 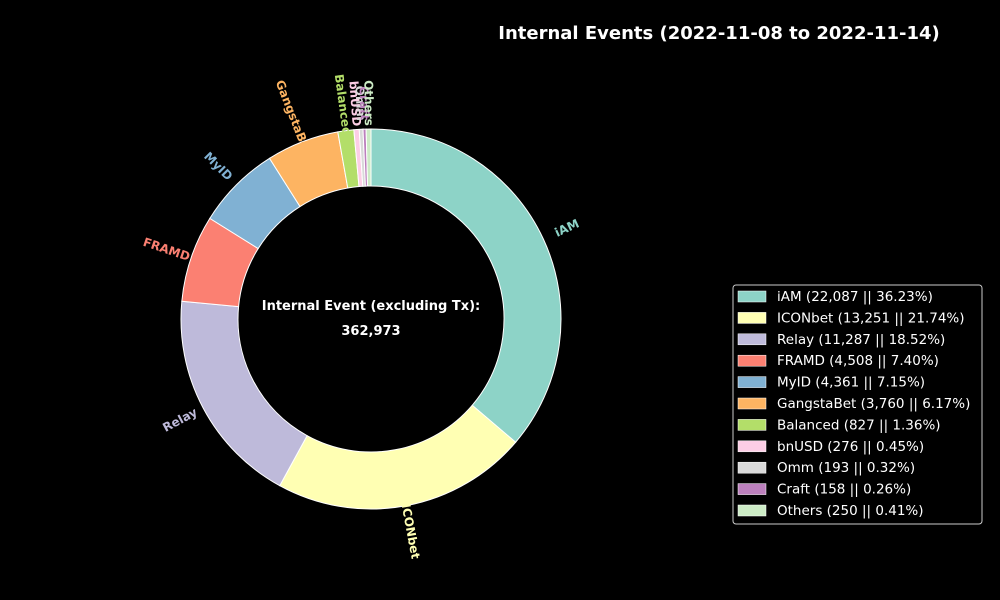 What do you see at coordinates (844, 490) in the screenshot?
I see `legend-label-craft: Craft (158 || 0.26%)` at bounding box center [844, 490].